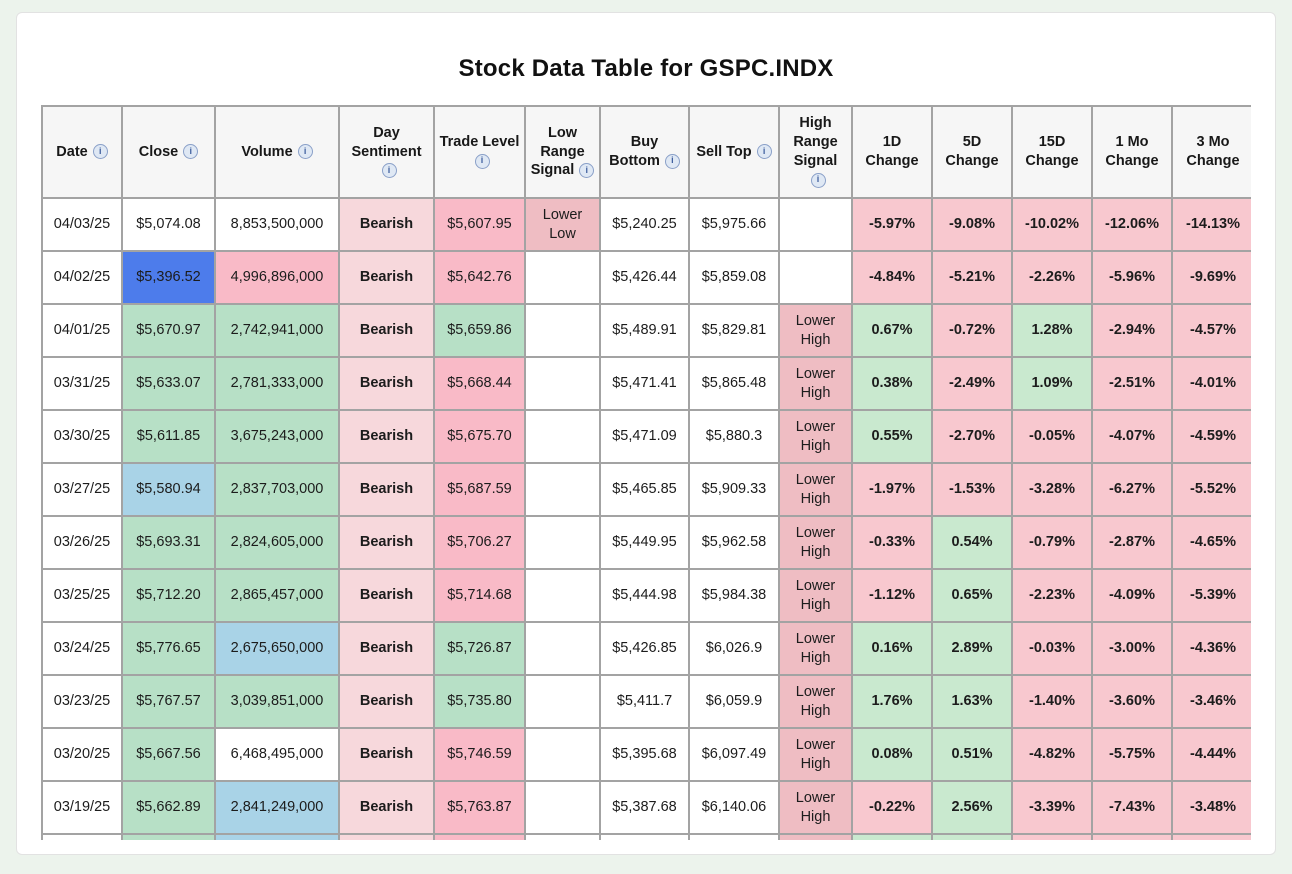 The image size is (1292, 874). I want to click on col-header-label: 1D Change, so click(892, 151).